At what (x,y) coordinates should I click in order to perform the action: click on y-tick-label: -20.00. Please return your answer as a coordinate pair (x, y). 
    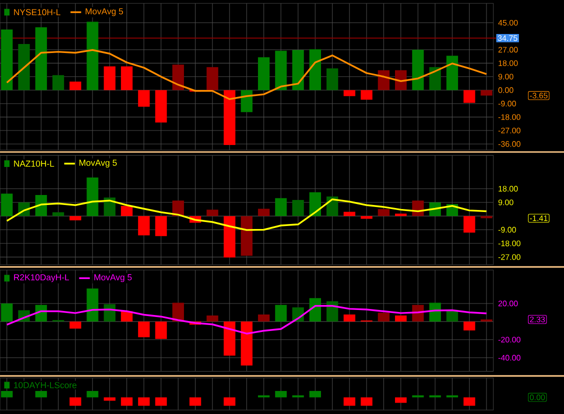
    Looking at the image, I should click on (509, 339).